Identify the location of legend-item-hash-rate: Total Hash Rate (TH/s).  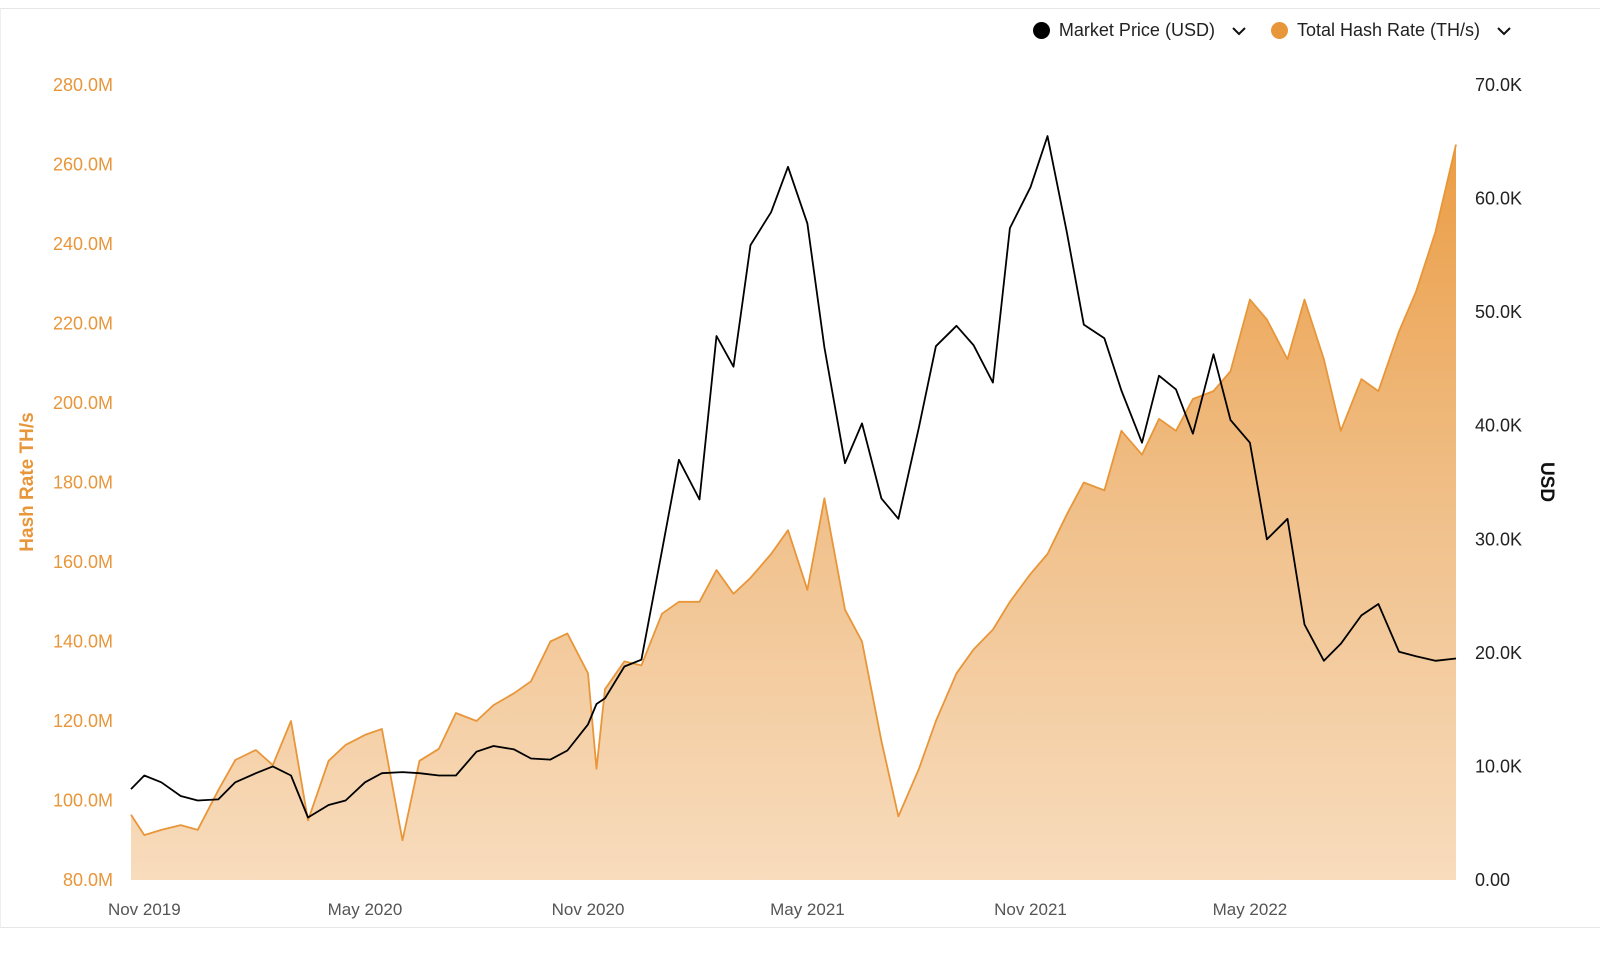
(1391, 30).